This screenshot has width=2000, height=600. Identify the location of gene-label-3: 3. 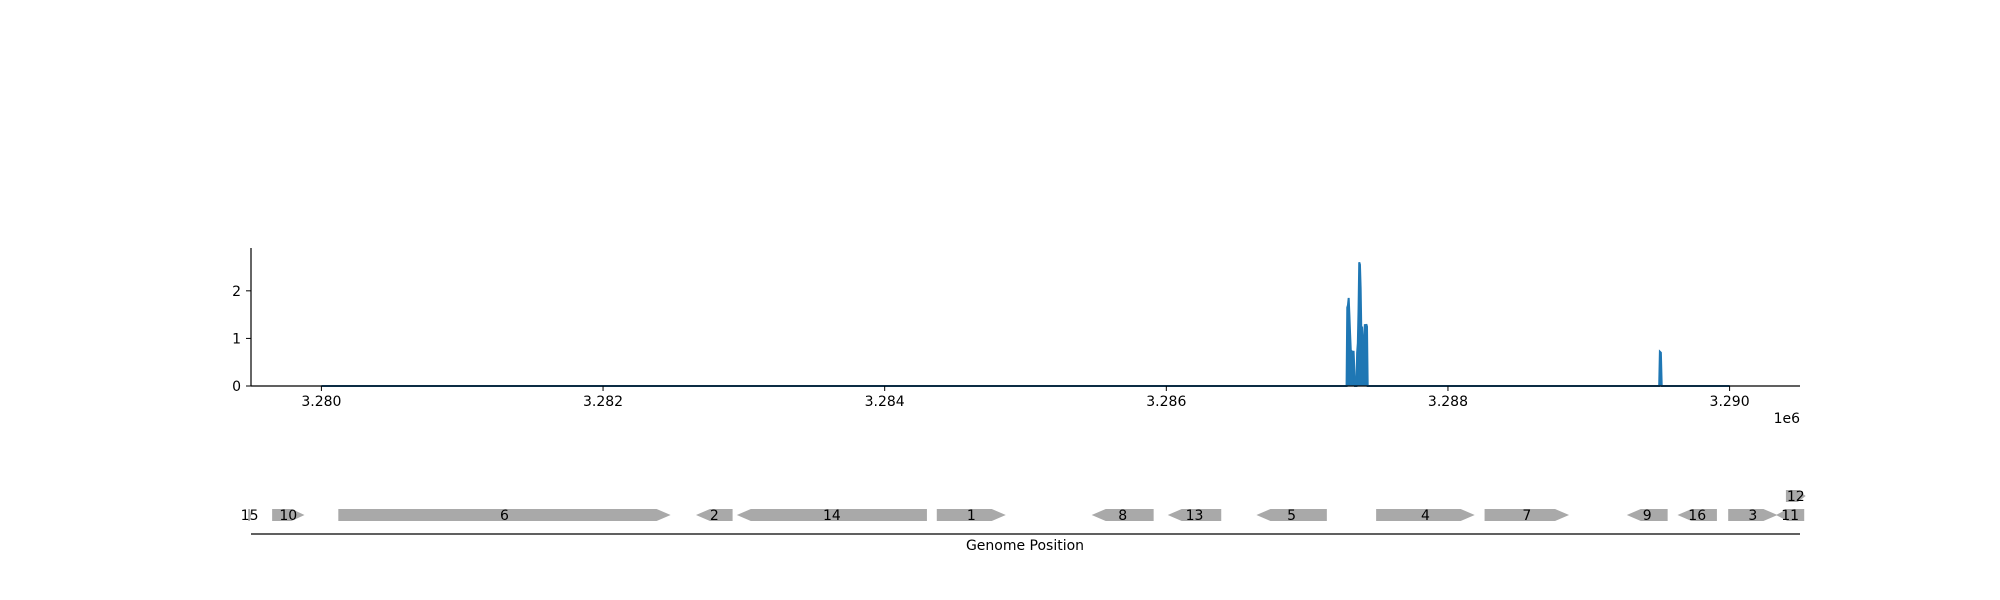
(1752, 516).